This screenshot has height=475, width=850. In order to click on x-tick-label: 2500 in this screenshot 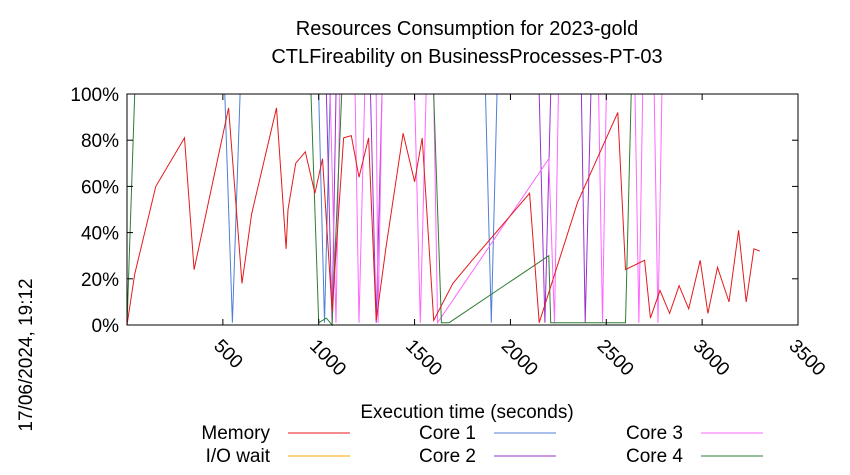, I will do `click(615, 358)`.